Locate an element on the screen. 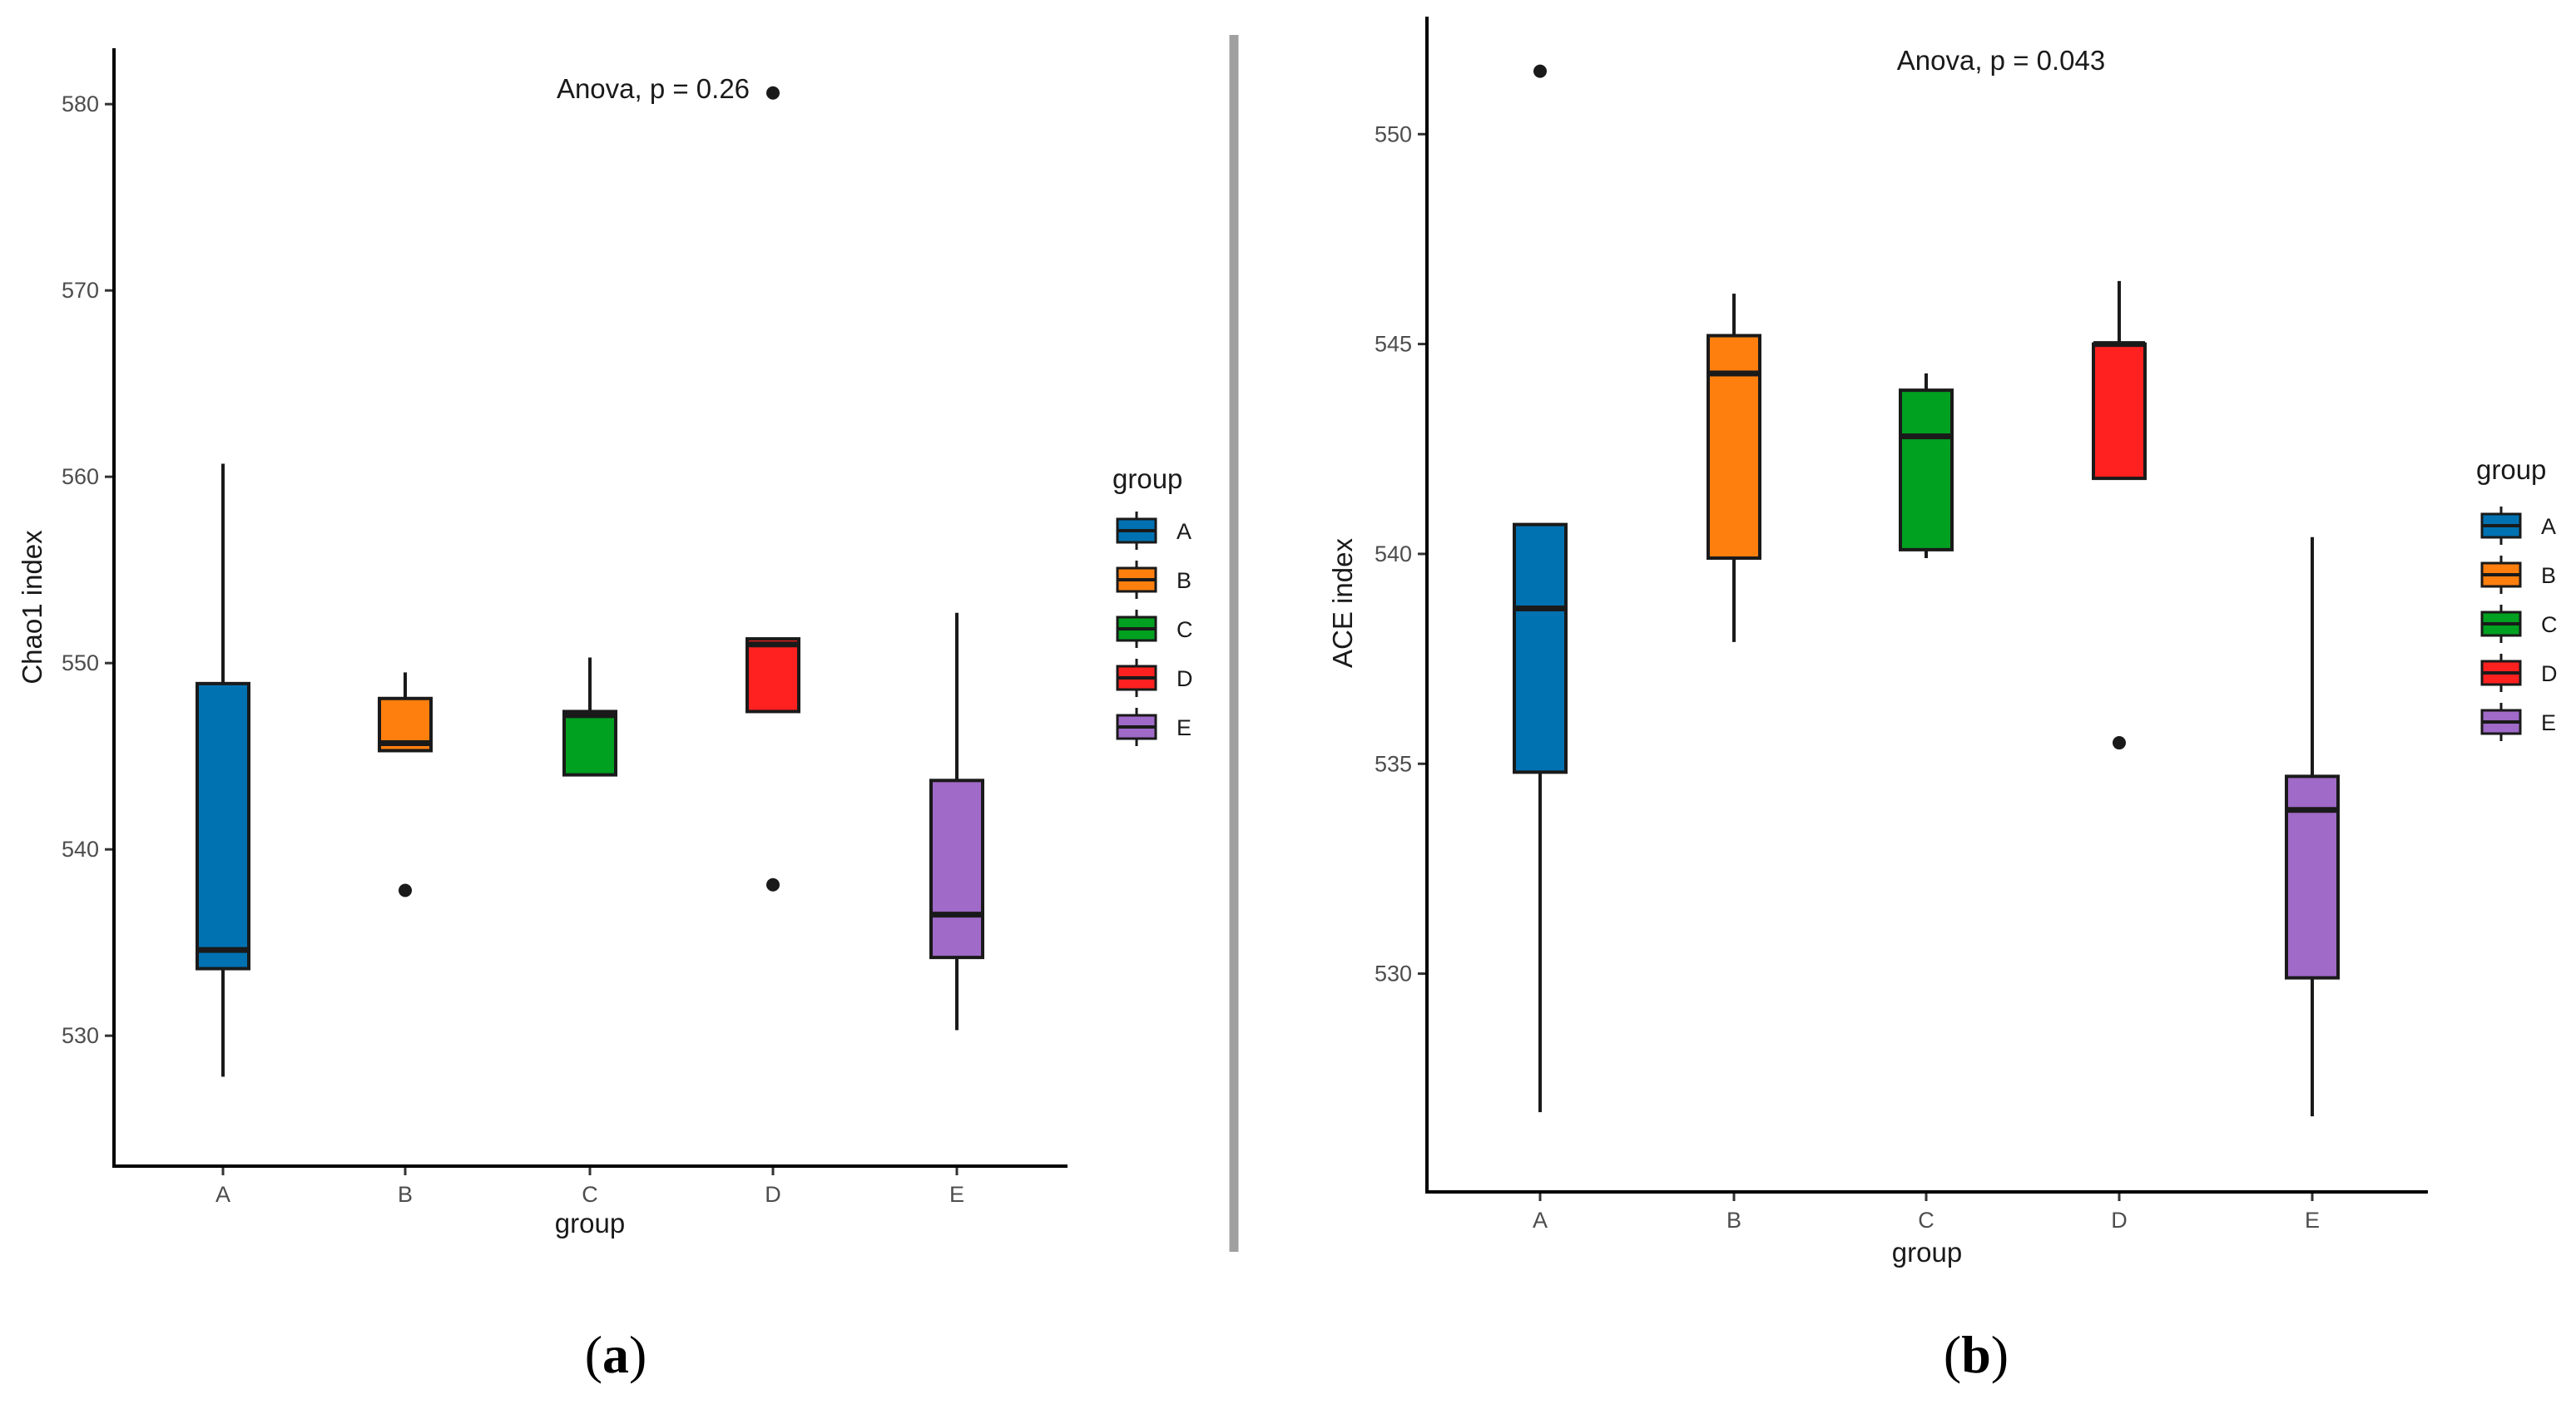 The height and width of the screenshot is (1409, 2576). chart-a-annotation: Anova, p = 0.26 is located at coordinates (653, 88).